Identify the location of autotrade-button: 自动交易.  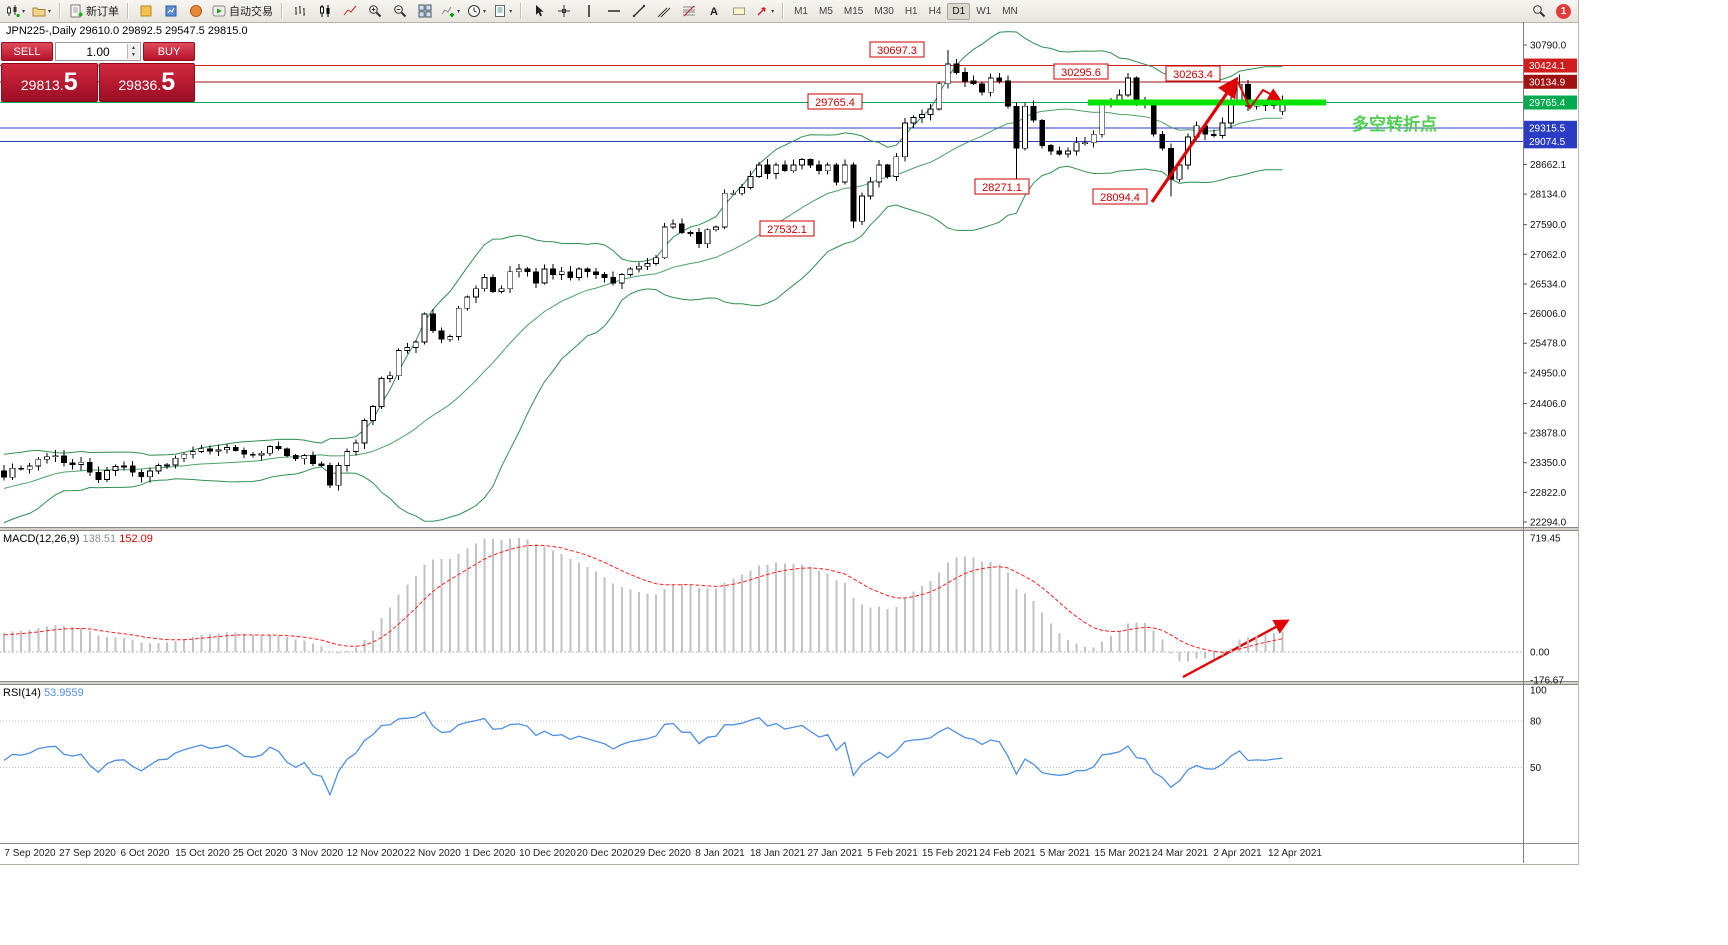
(242, 11).